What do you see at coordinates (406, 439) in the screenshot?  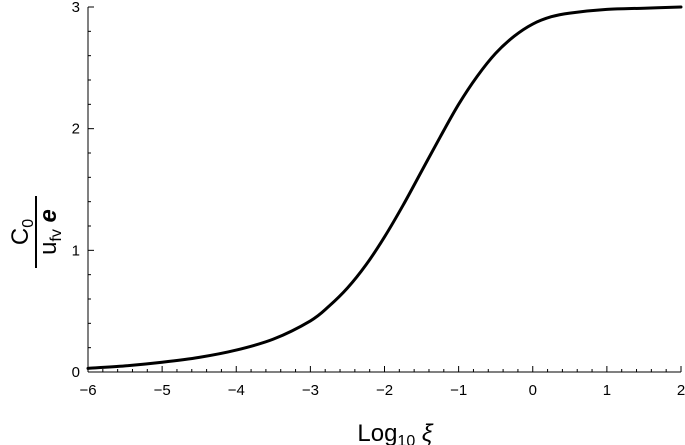 I see `x-axis-title-sub: 10` at bounding box center [406, 439].